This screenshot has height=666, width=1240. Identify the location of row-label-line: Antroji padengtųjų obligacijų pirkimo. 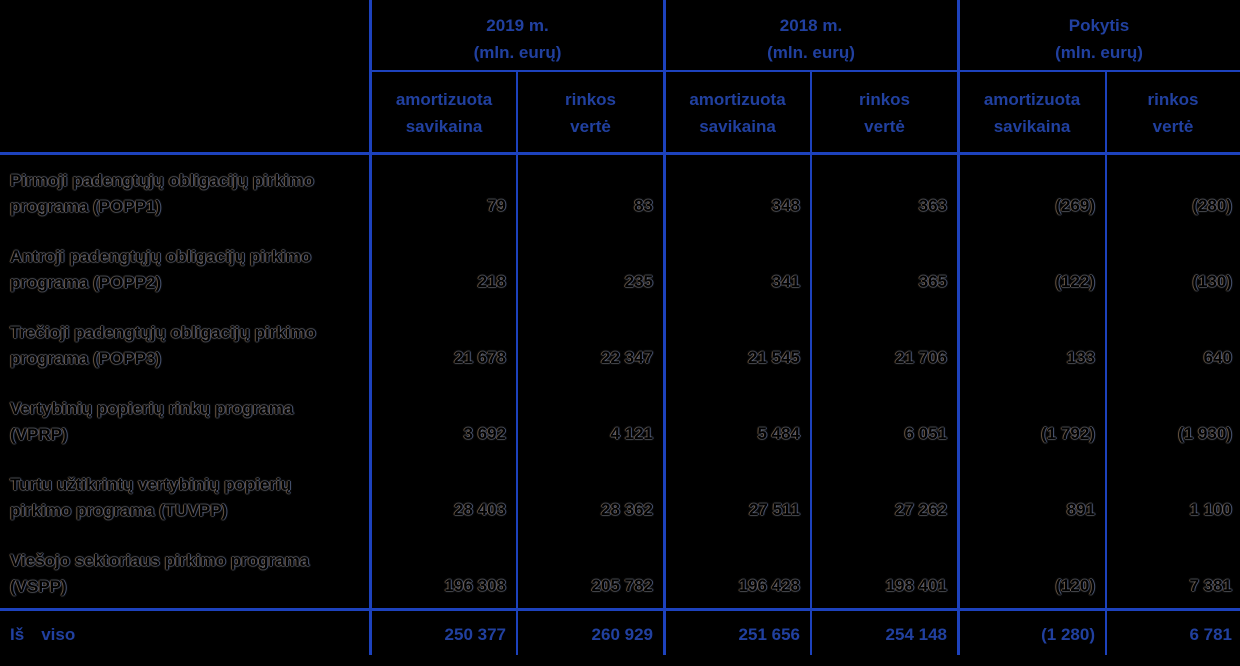
(161, 256).